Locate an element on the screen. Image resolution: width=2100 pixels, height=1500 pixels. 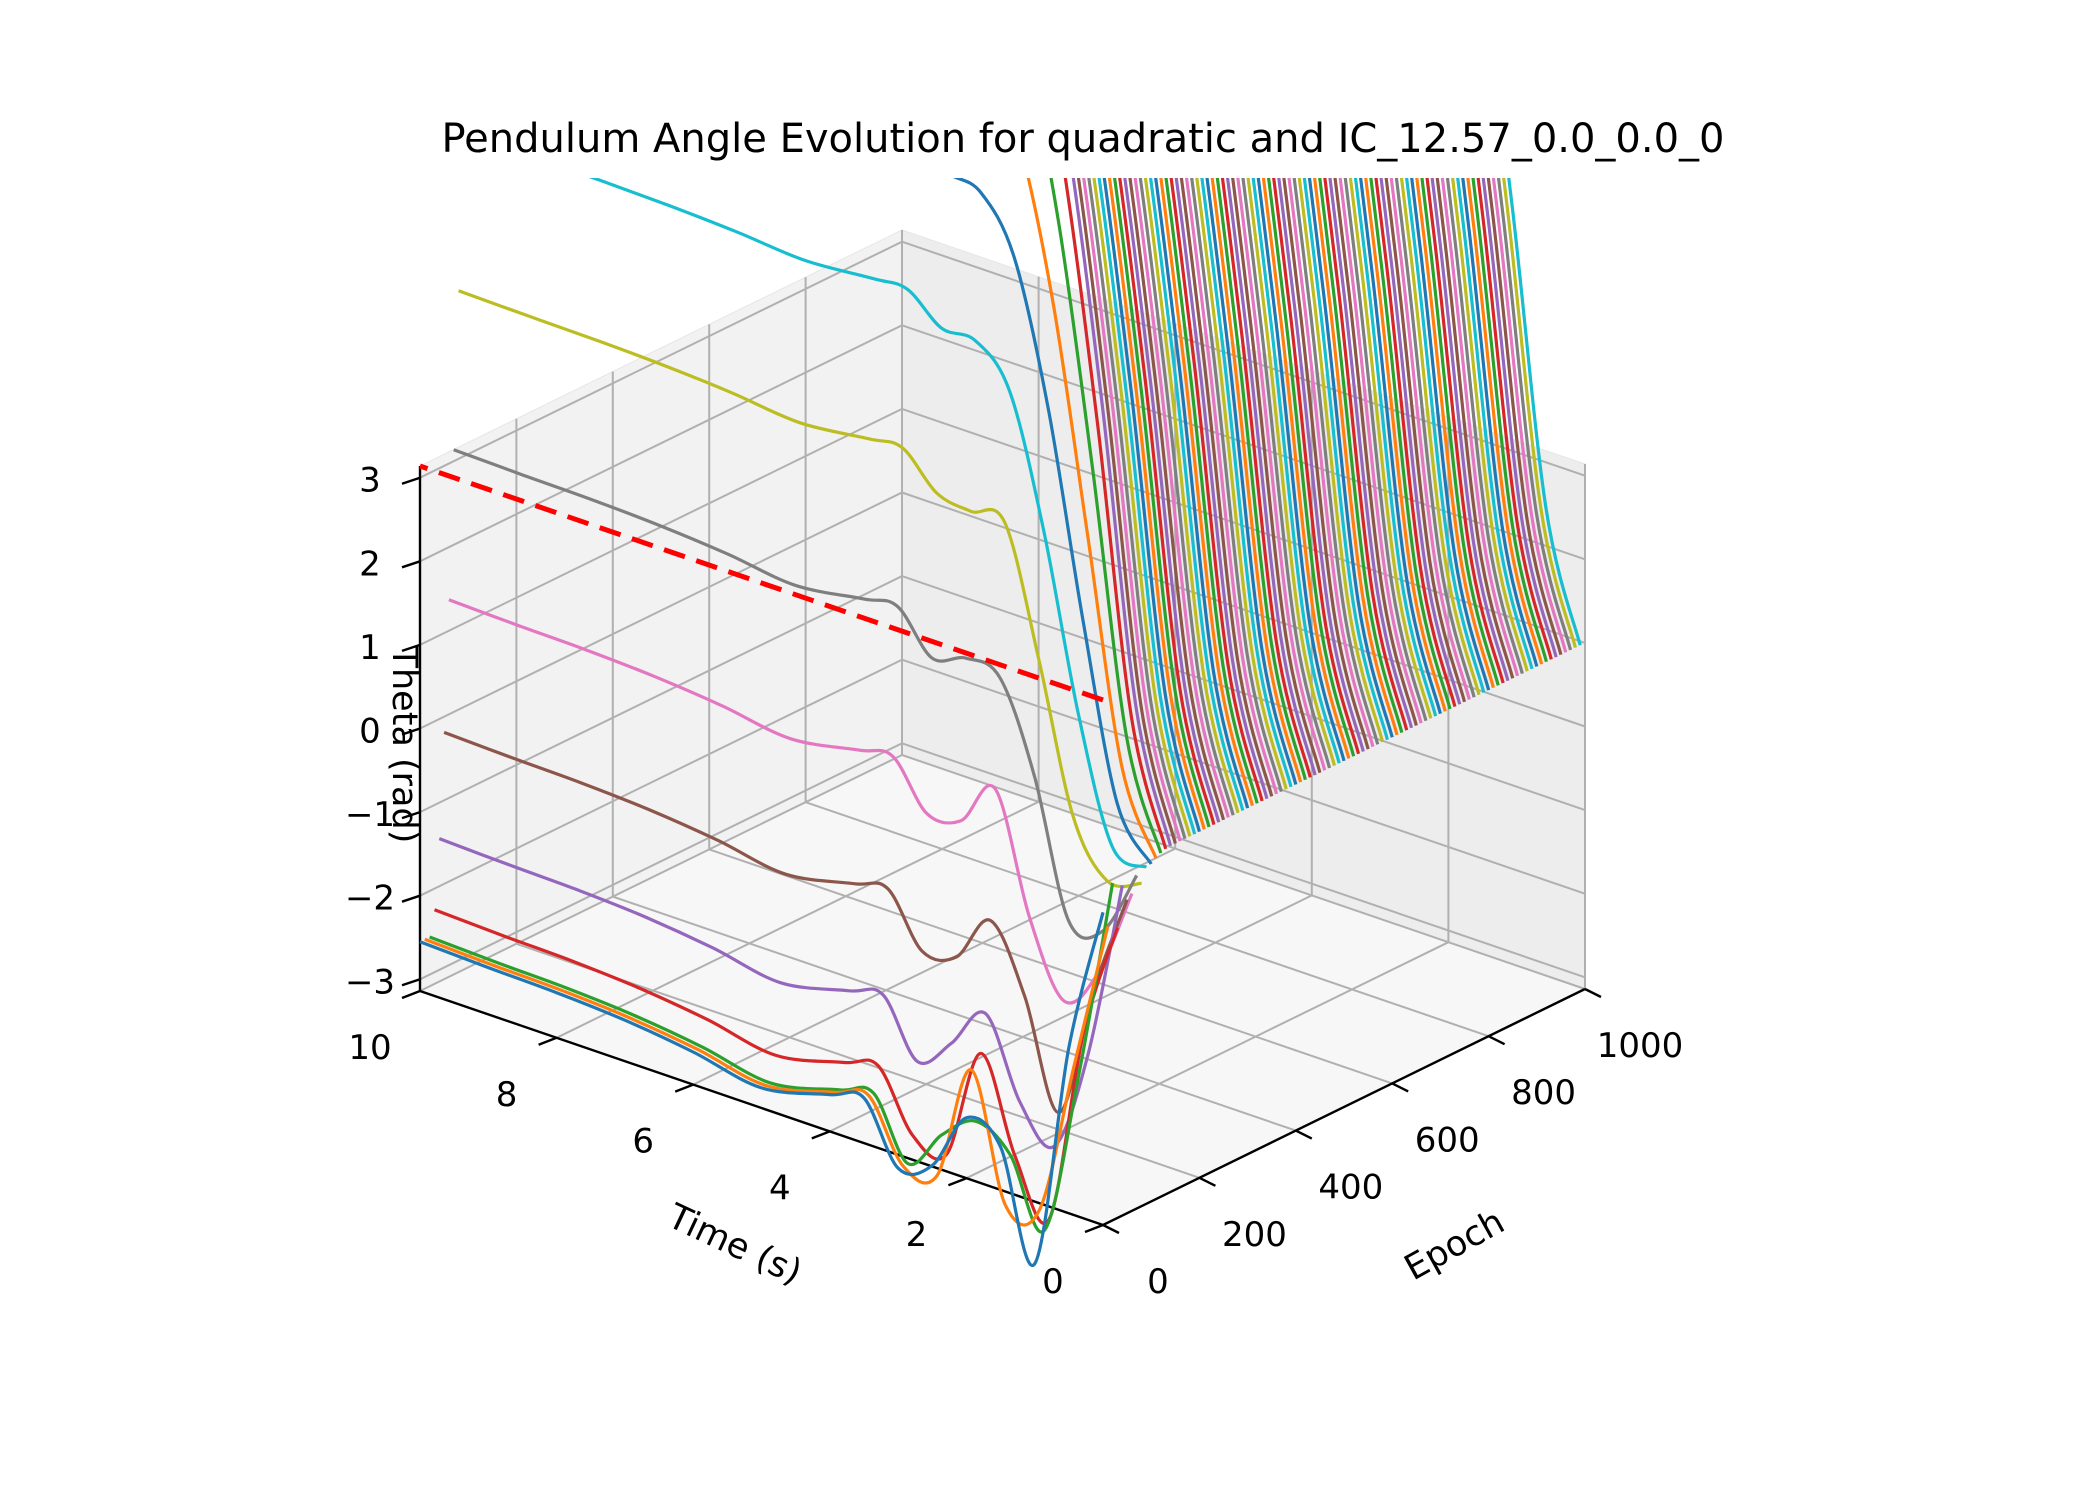
x-tick-label: 200 is located at coordinates (1254, 1235).